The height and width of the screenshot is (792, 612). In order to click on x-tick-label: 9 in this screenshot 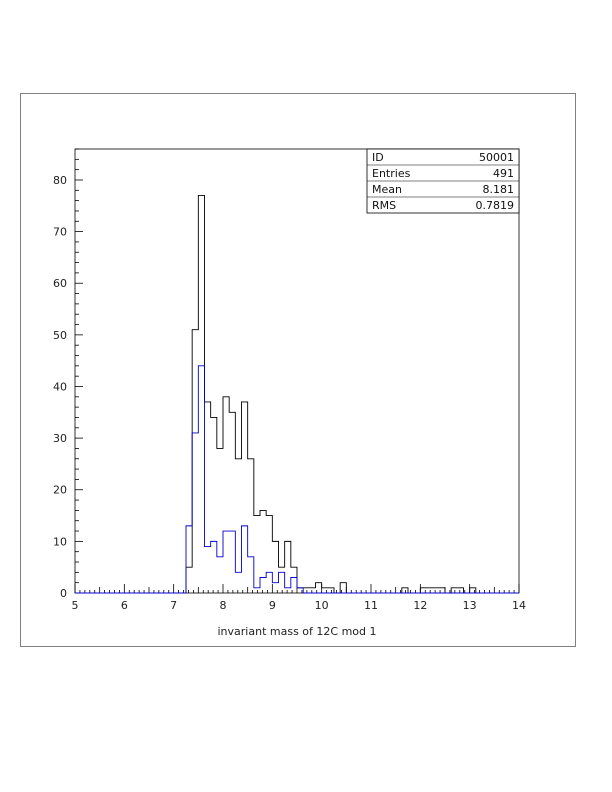, I will do `click(272, 605)`.